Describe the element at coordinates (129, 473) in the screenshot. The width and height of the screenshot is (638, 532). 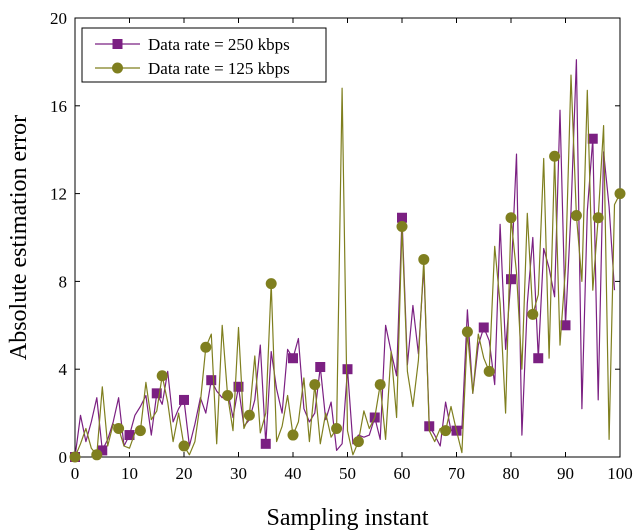
I see `x-tick-label: 10` at that location.